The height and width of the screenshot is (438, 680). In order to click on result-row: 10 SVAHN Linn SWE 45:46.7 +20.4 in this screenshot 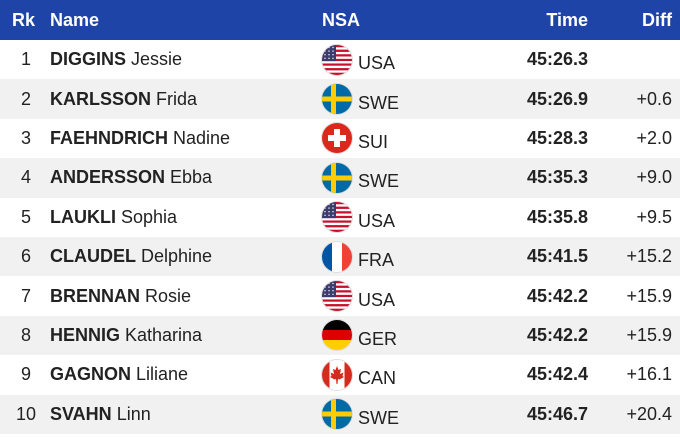, I will do `click(340, 414)`.